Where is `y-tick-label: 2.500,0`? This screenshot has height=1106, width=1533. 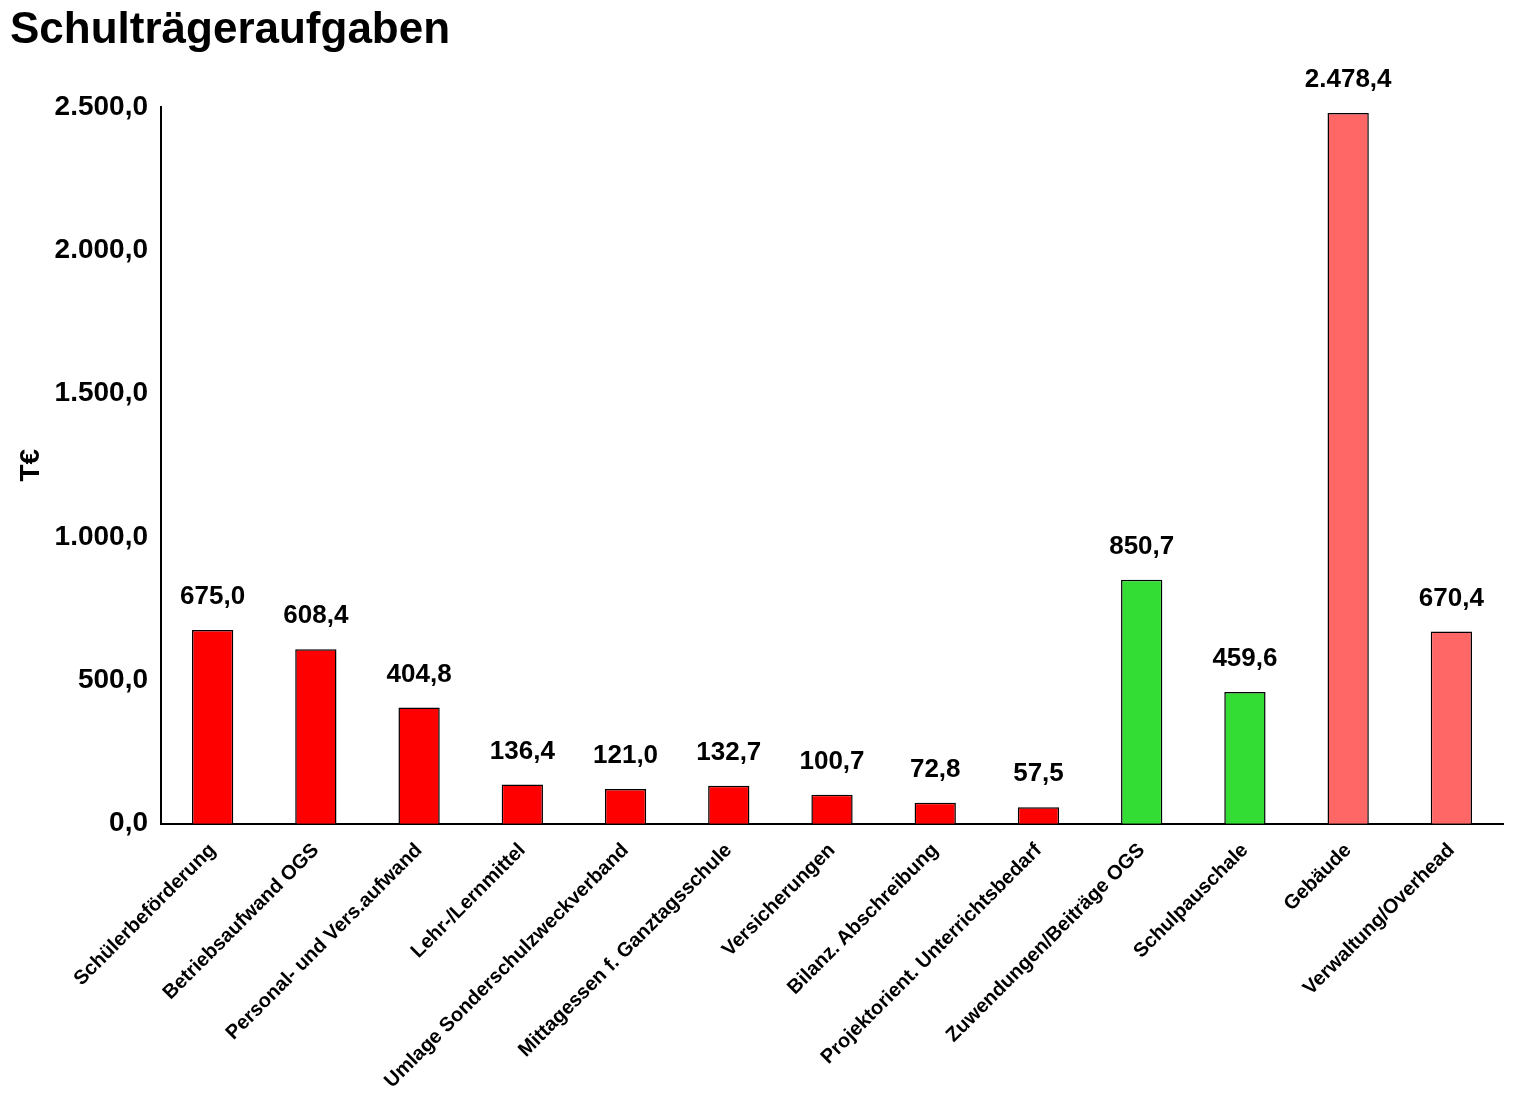
y-tick-label: 2.500,0 is located at coordinates (101, 105).